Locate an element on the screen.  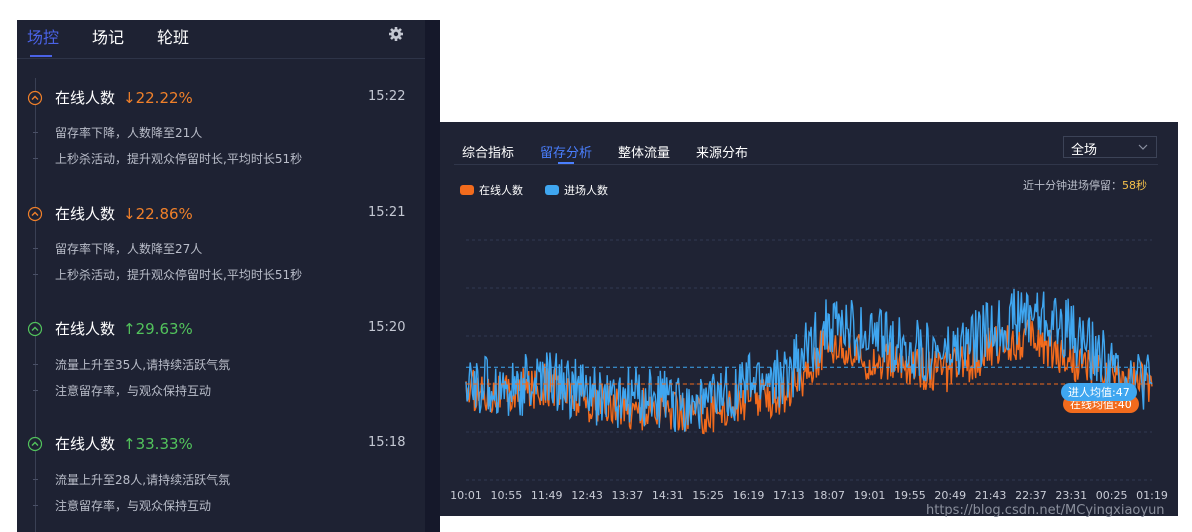
event-change-down: ↓22.22% is located at coordinates (158, 98).